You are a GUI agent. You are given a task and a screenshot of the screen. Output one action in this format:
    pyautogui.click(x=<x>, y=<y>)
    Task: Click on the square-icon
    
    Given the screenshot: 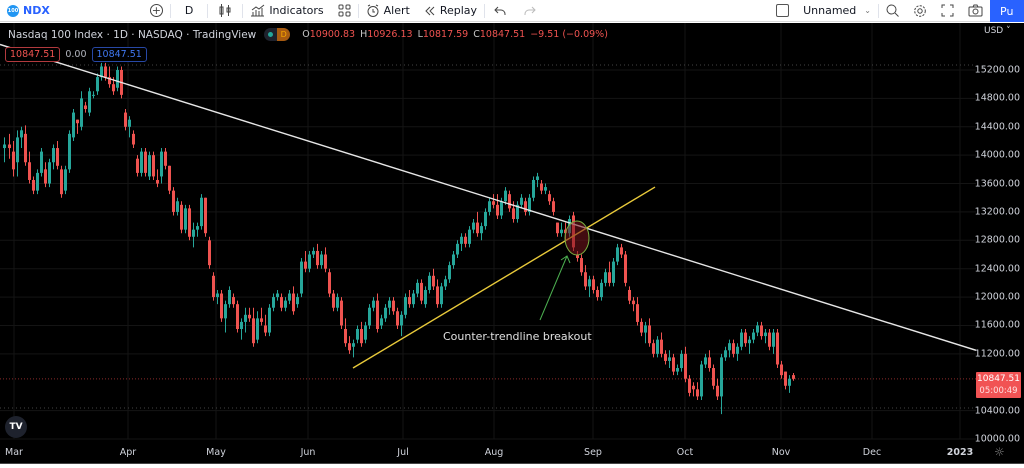 What is the action you would take?
    pyautogui.click(x=783, y=10)
    